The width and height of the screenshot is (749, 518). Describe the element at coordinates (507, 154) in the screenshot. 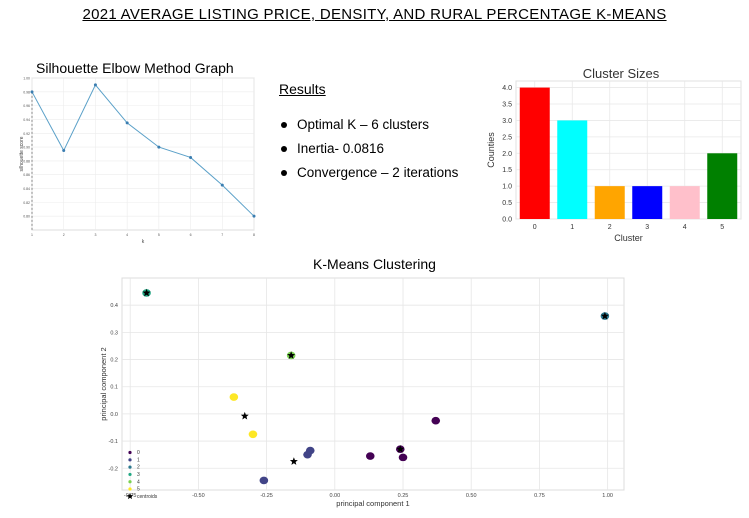

I see `bar-y-tick: 2.0` at that location.